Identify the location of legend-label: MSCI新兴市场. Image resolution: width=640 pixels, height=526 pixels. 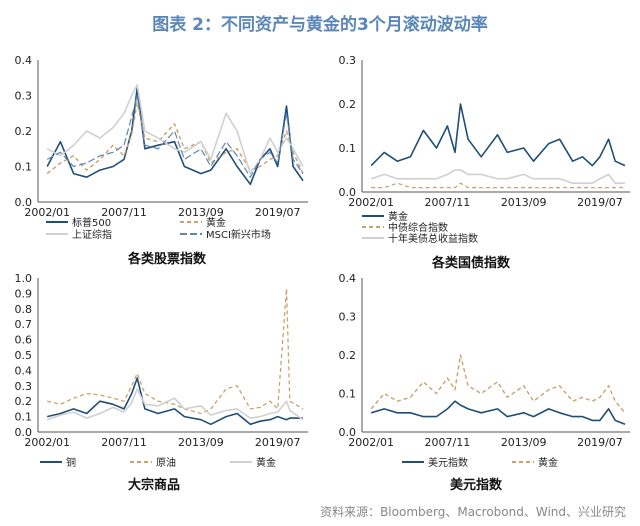
(238, 234).